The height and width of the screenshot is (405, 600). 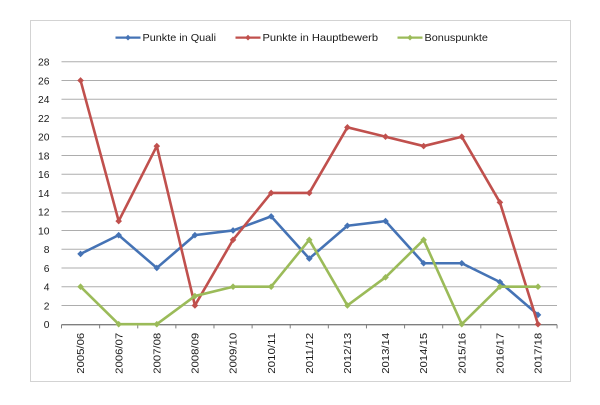 What do you see at coordinates (44, 194) in the screenshot?
I see `svg-text: 14` at bounding box center [44, 194].